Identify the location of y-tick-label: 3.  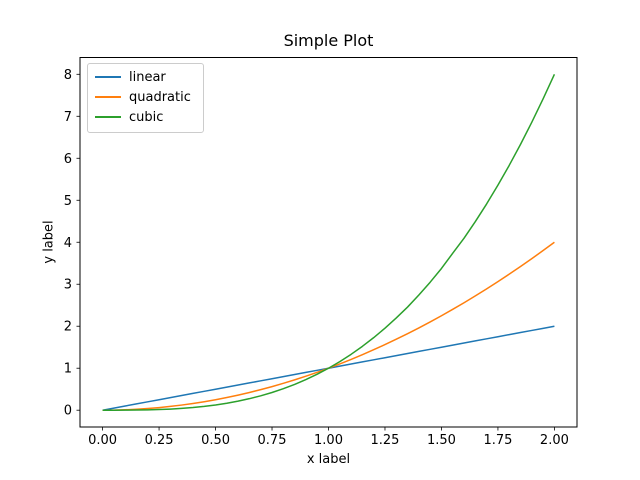
(68, 285).